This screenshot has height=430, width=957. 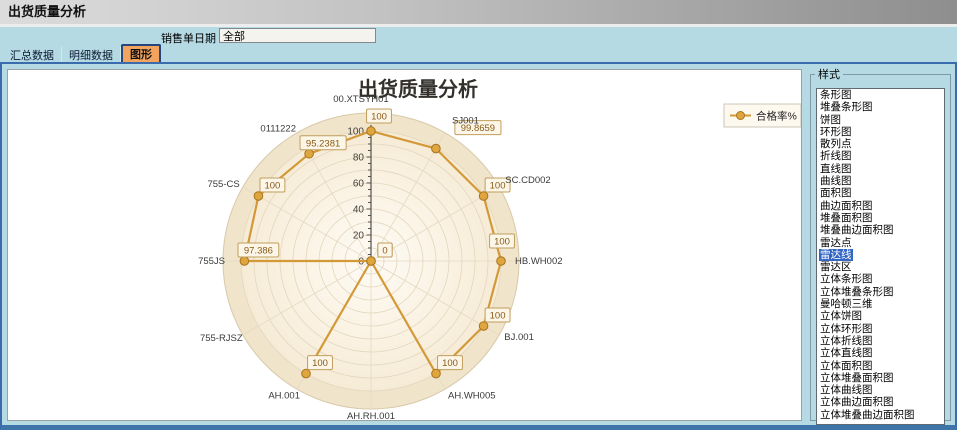 I want to click on style-option: 曲线图, so click(x=880, y=181).